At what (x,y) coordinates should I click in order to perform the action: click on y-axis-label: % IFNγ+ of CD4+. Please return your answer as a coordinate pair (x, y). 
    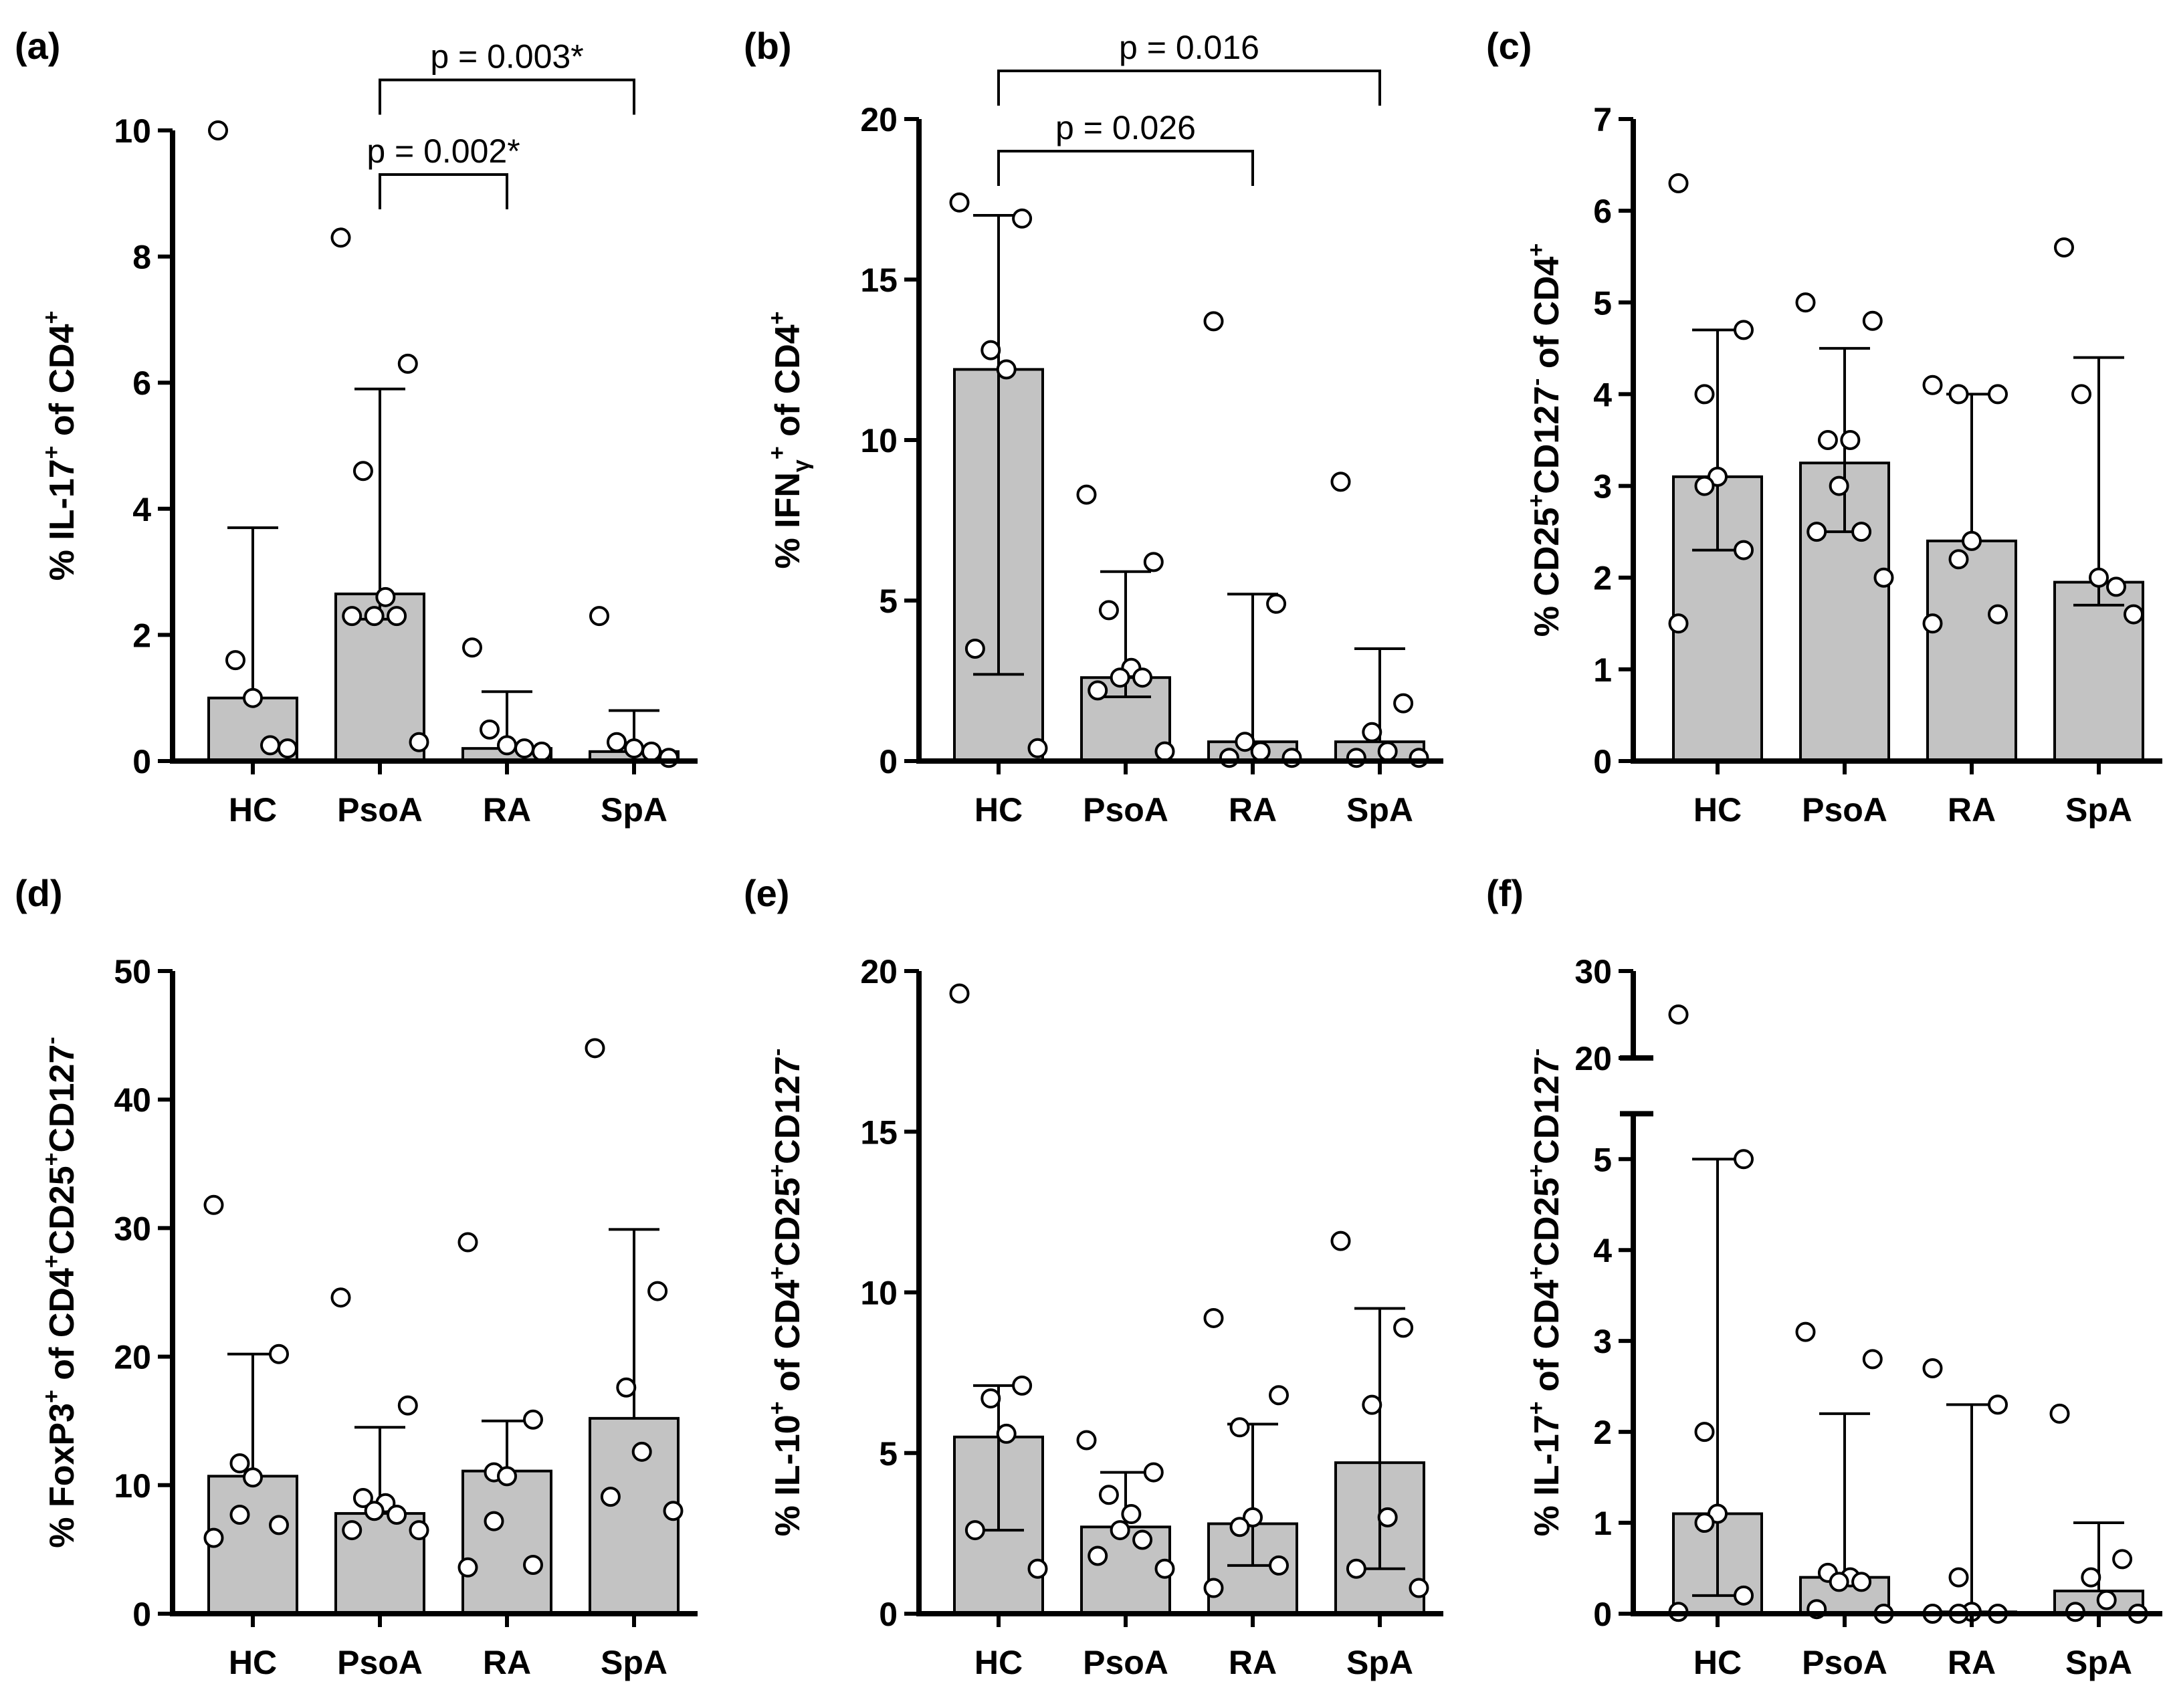
    Looking at the image, I should click on (789, 439).